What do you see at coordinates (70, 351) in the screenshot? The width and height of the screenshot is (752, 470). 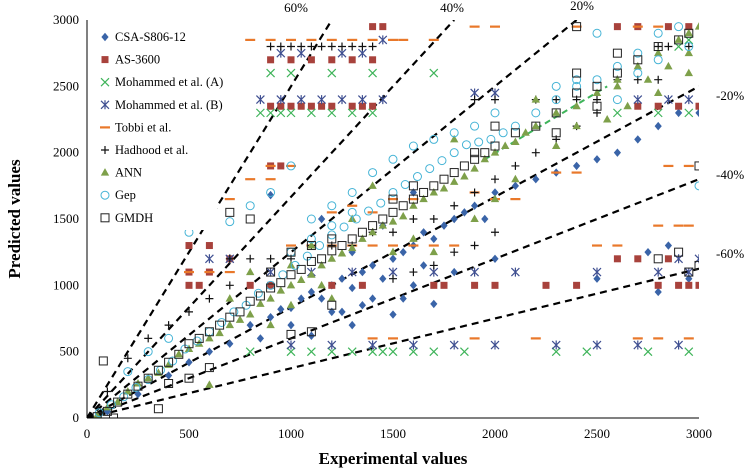 I see `y-tick-label: 500` at bounding box center [70, 351].